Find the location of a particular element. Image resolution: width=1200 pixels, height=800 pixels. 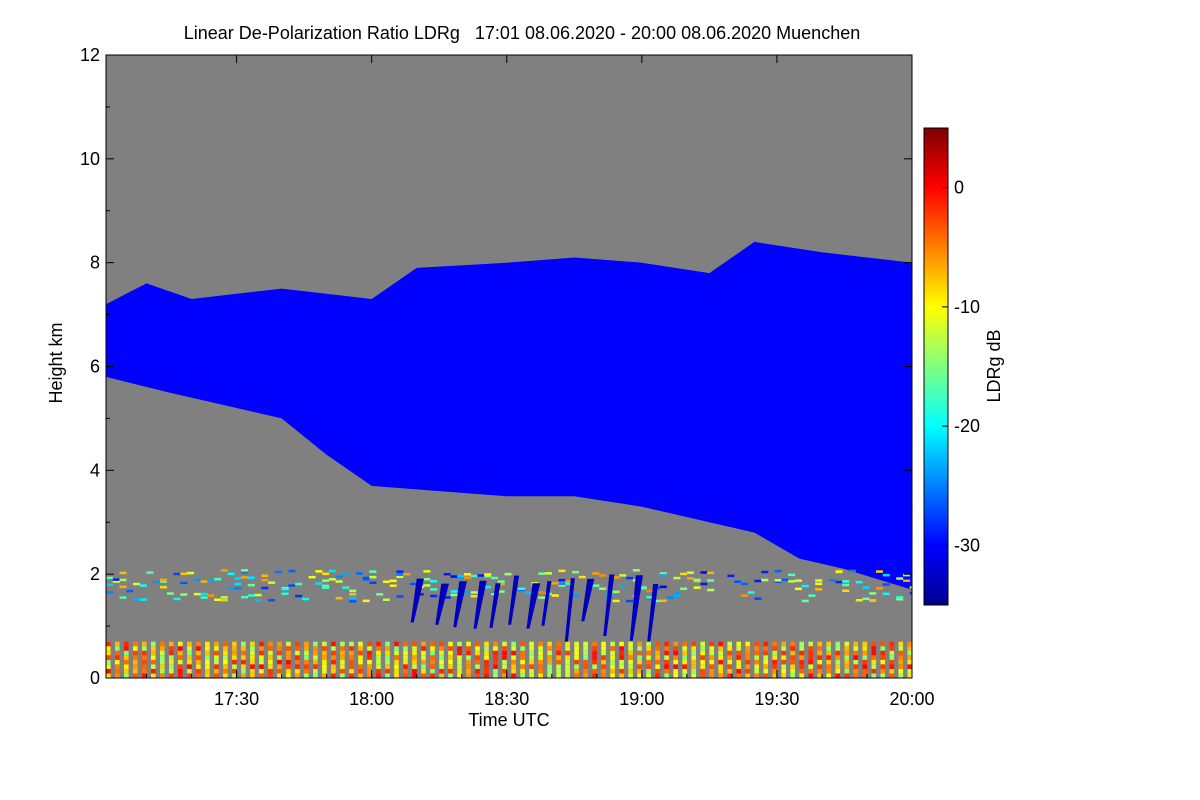

y-tick-label: 12 is located at coordinates (90, 55).